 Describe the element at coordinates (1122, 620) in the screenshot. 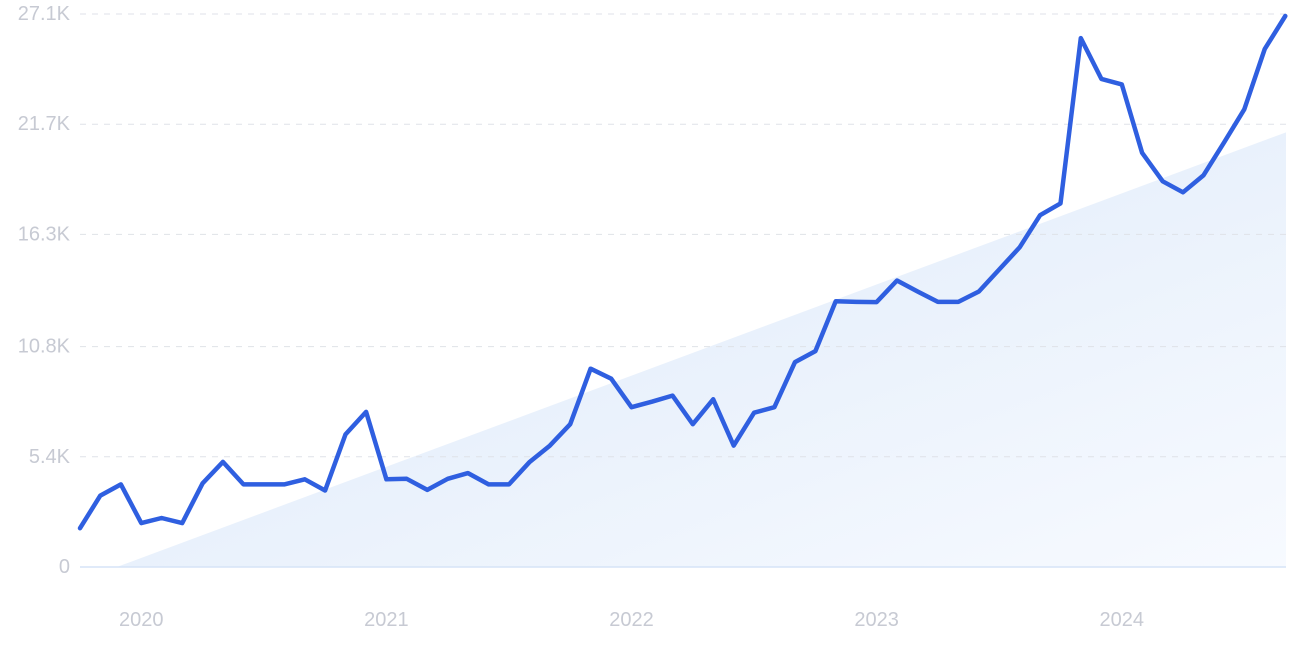

I see `x-tick-label: 2024` at that location.